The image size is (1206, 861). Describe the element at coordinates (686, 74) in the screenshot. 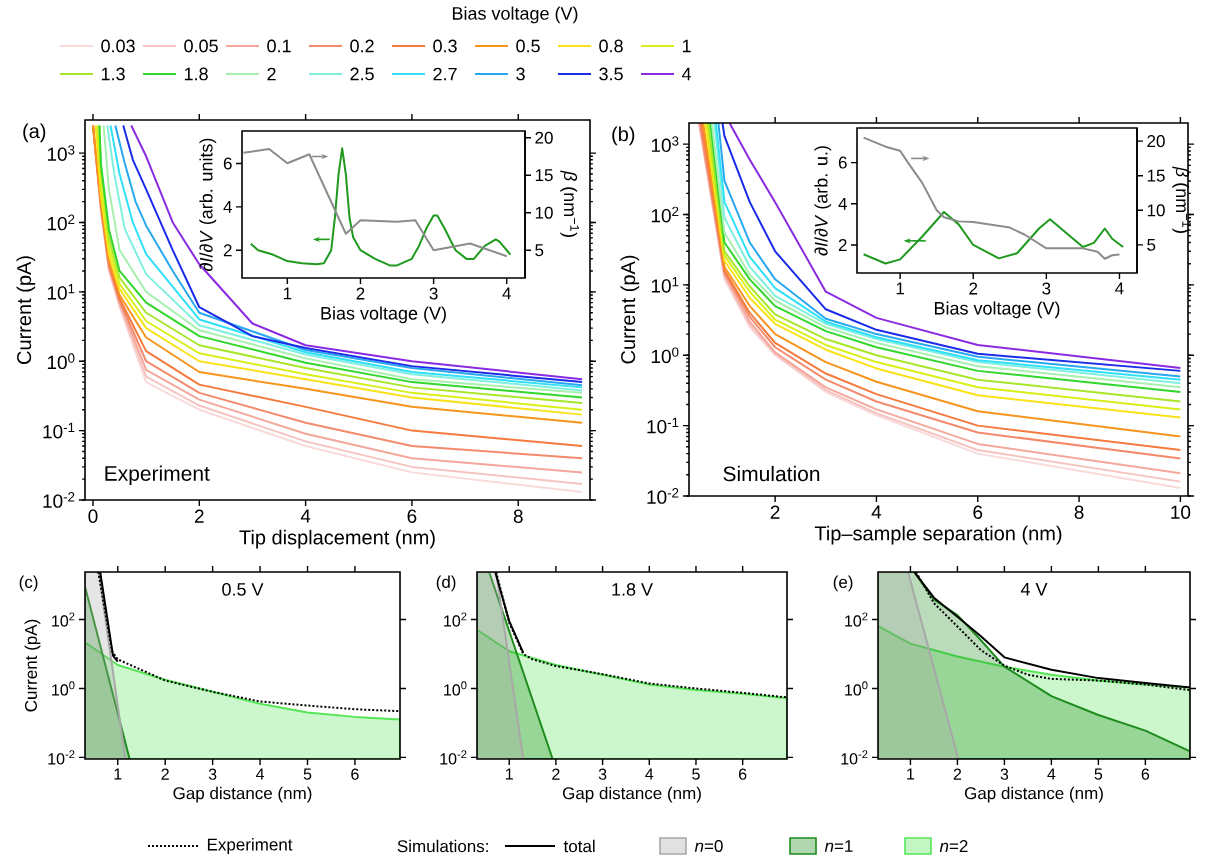

I see `legend-label: 4` at that location.